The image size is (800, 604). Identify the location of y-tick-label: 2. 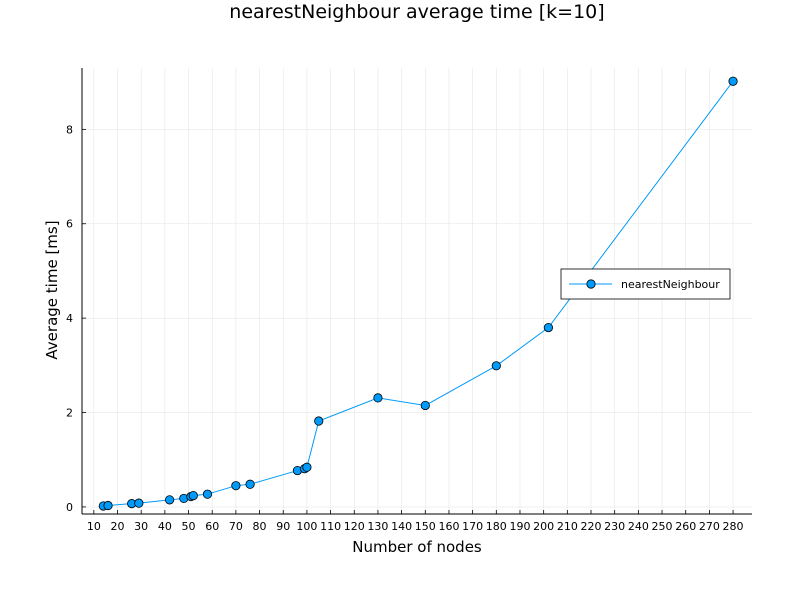
(69, 413).